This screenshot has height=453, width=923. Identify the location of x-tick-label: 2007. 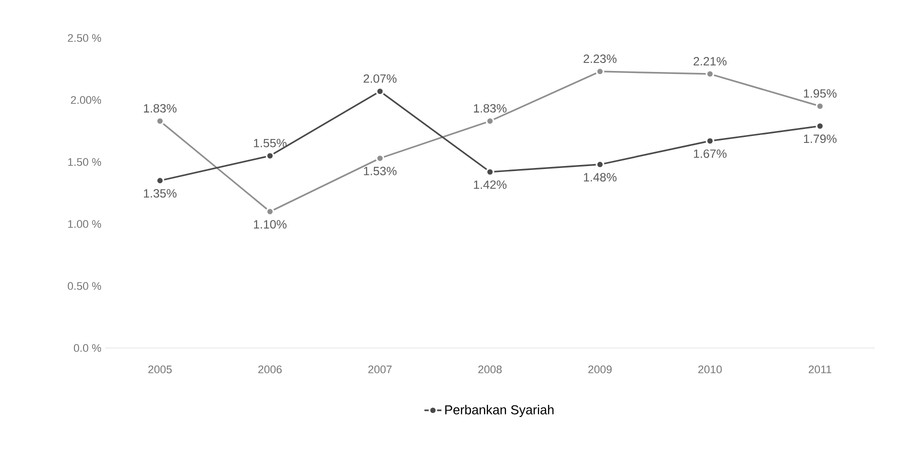
(380, 370).